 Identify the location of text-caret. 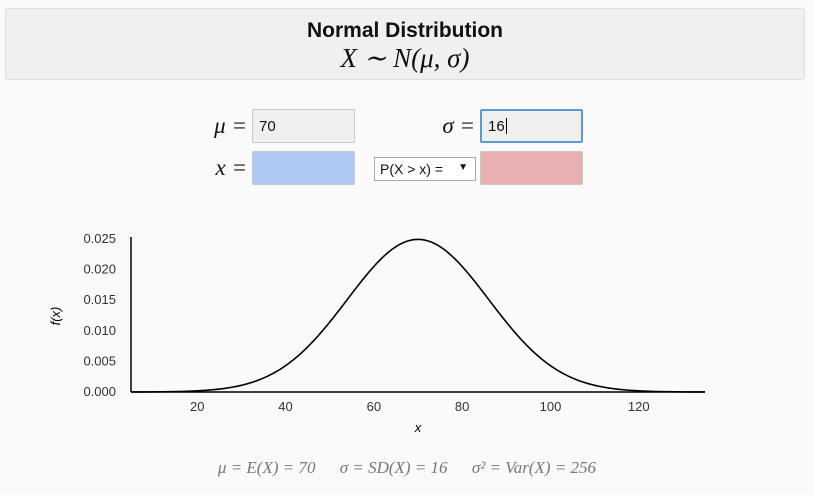
(506, 126).